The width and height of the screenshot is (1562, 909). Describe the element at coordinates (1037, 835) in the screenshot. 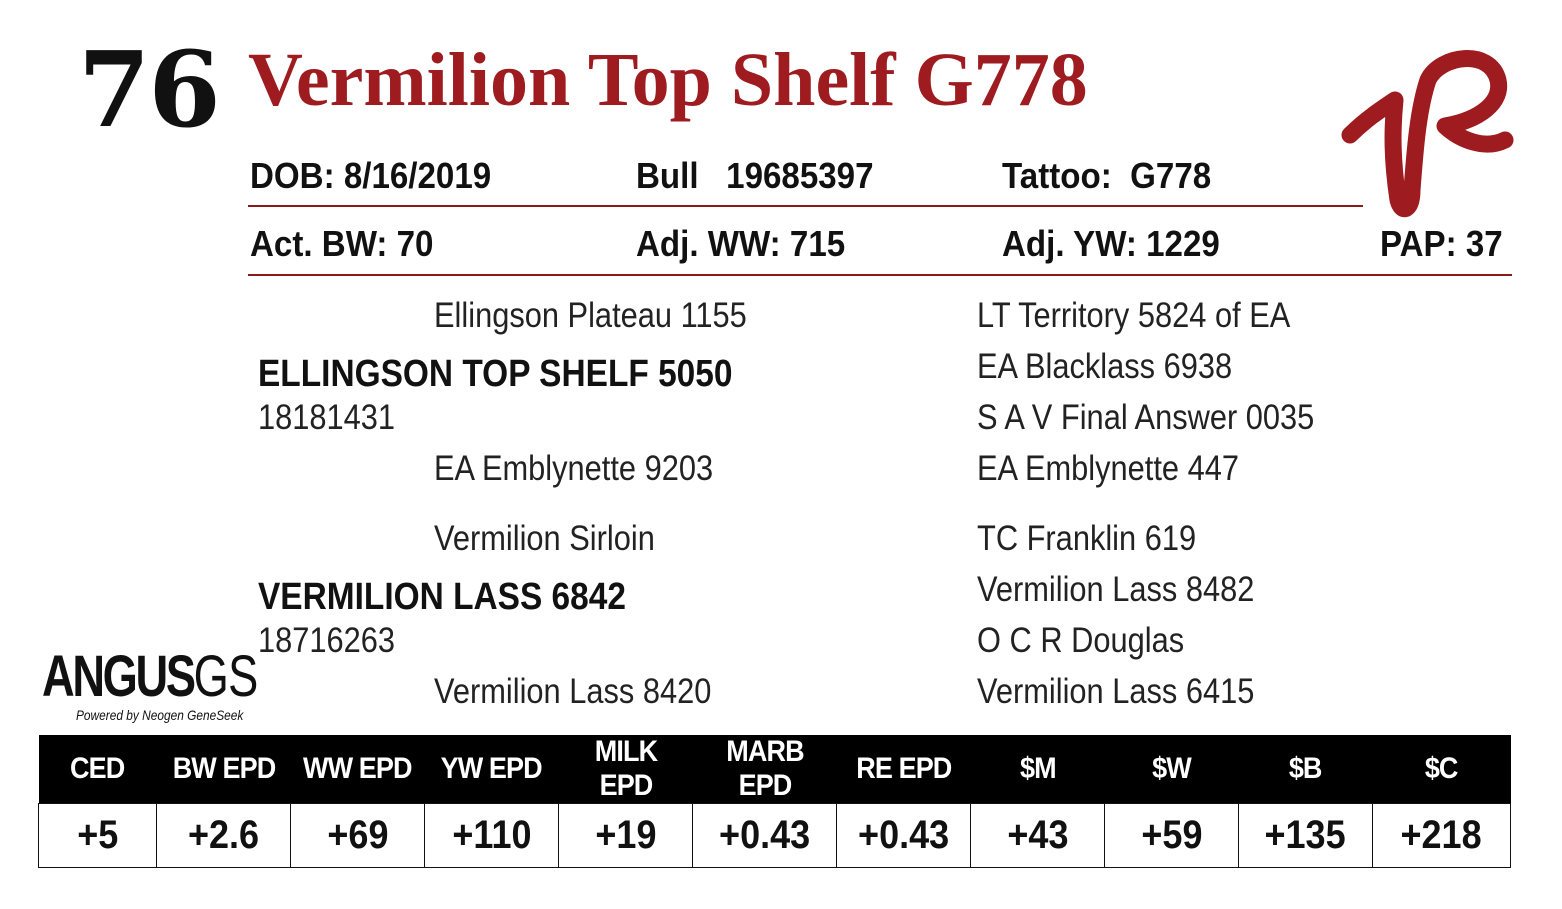

I see `epd-value: +43` at that location.